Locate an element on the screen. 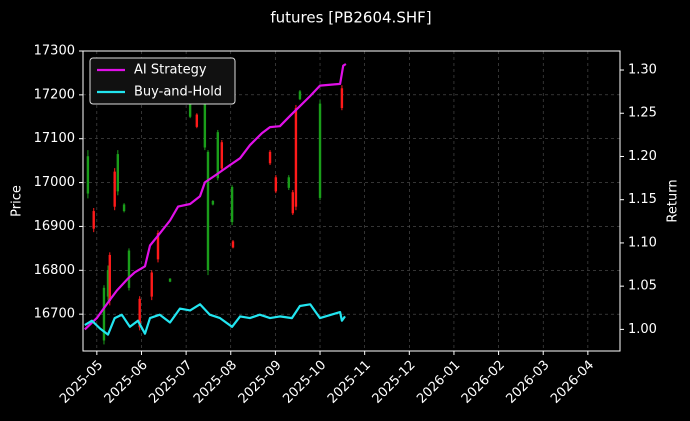 The height and width of the screenshot is (421, 690). y-tick-label: 17000 is located at coordinates (54, 182).